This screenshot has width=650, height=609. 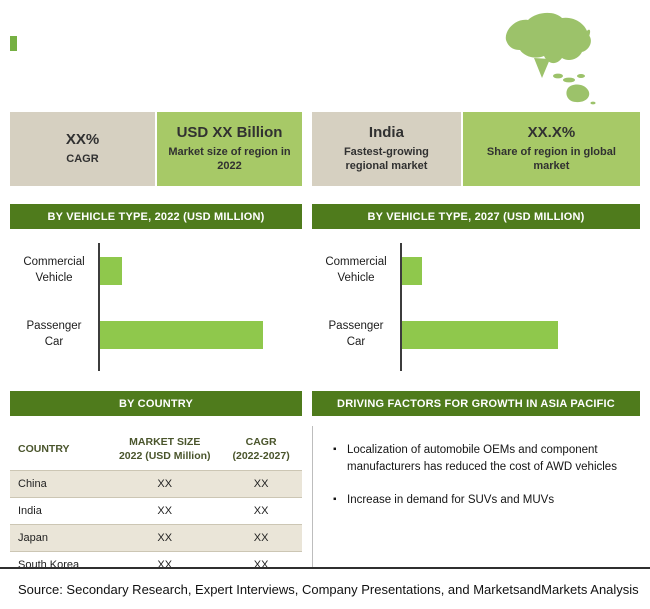 I want to click on driving-factor-item: Increase in demand for SUVs and MUVs, so click(x=483, y=500).